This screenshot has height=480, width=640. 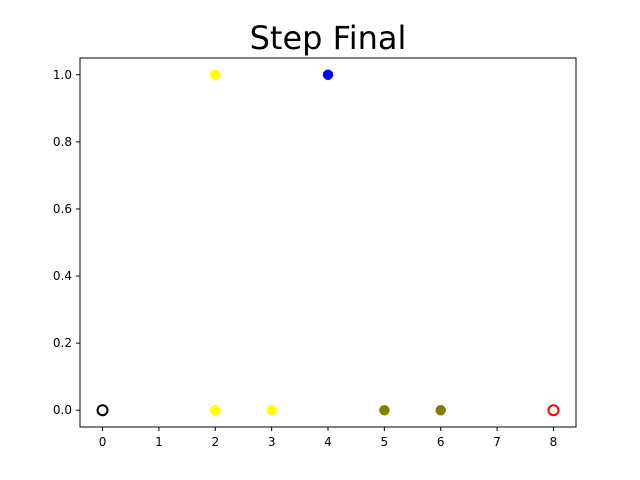 What do you see at coordinates (272, 442) in the screenshot?
I see `x-tick-label: 3` at bounding box center [272, 442].